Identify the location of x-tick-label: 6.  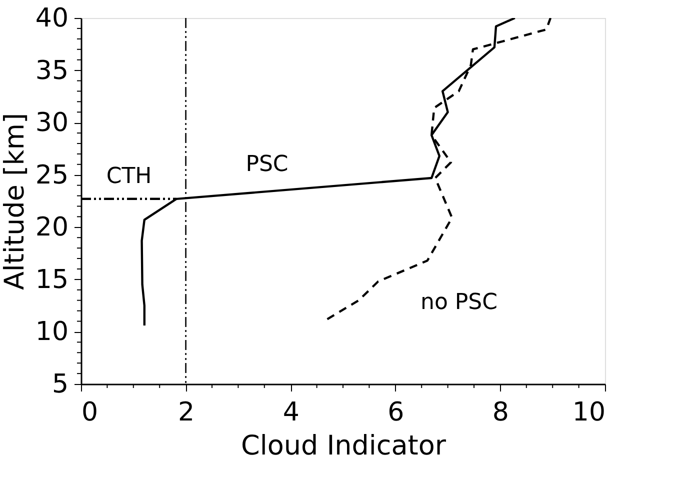
(396, 413).